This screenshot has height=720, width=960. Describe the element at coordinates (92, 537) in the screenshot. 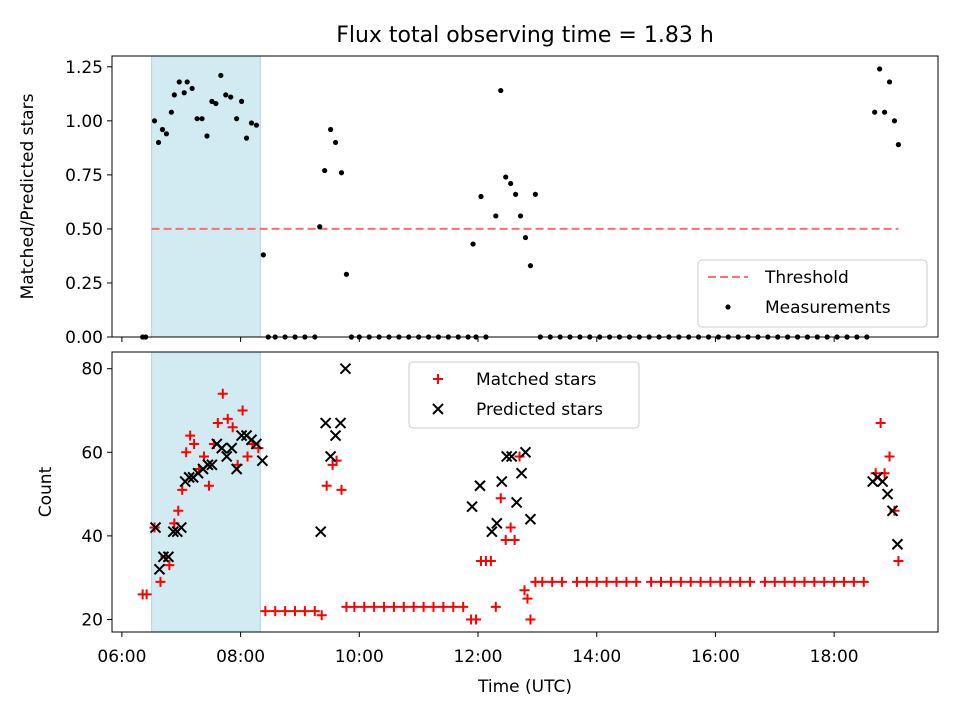

I see `y-tick-label: 40` at that location.